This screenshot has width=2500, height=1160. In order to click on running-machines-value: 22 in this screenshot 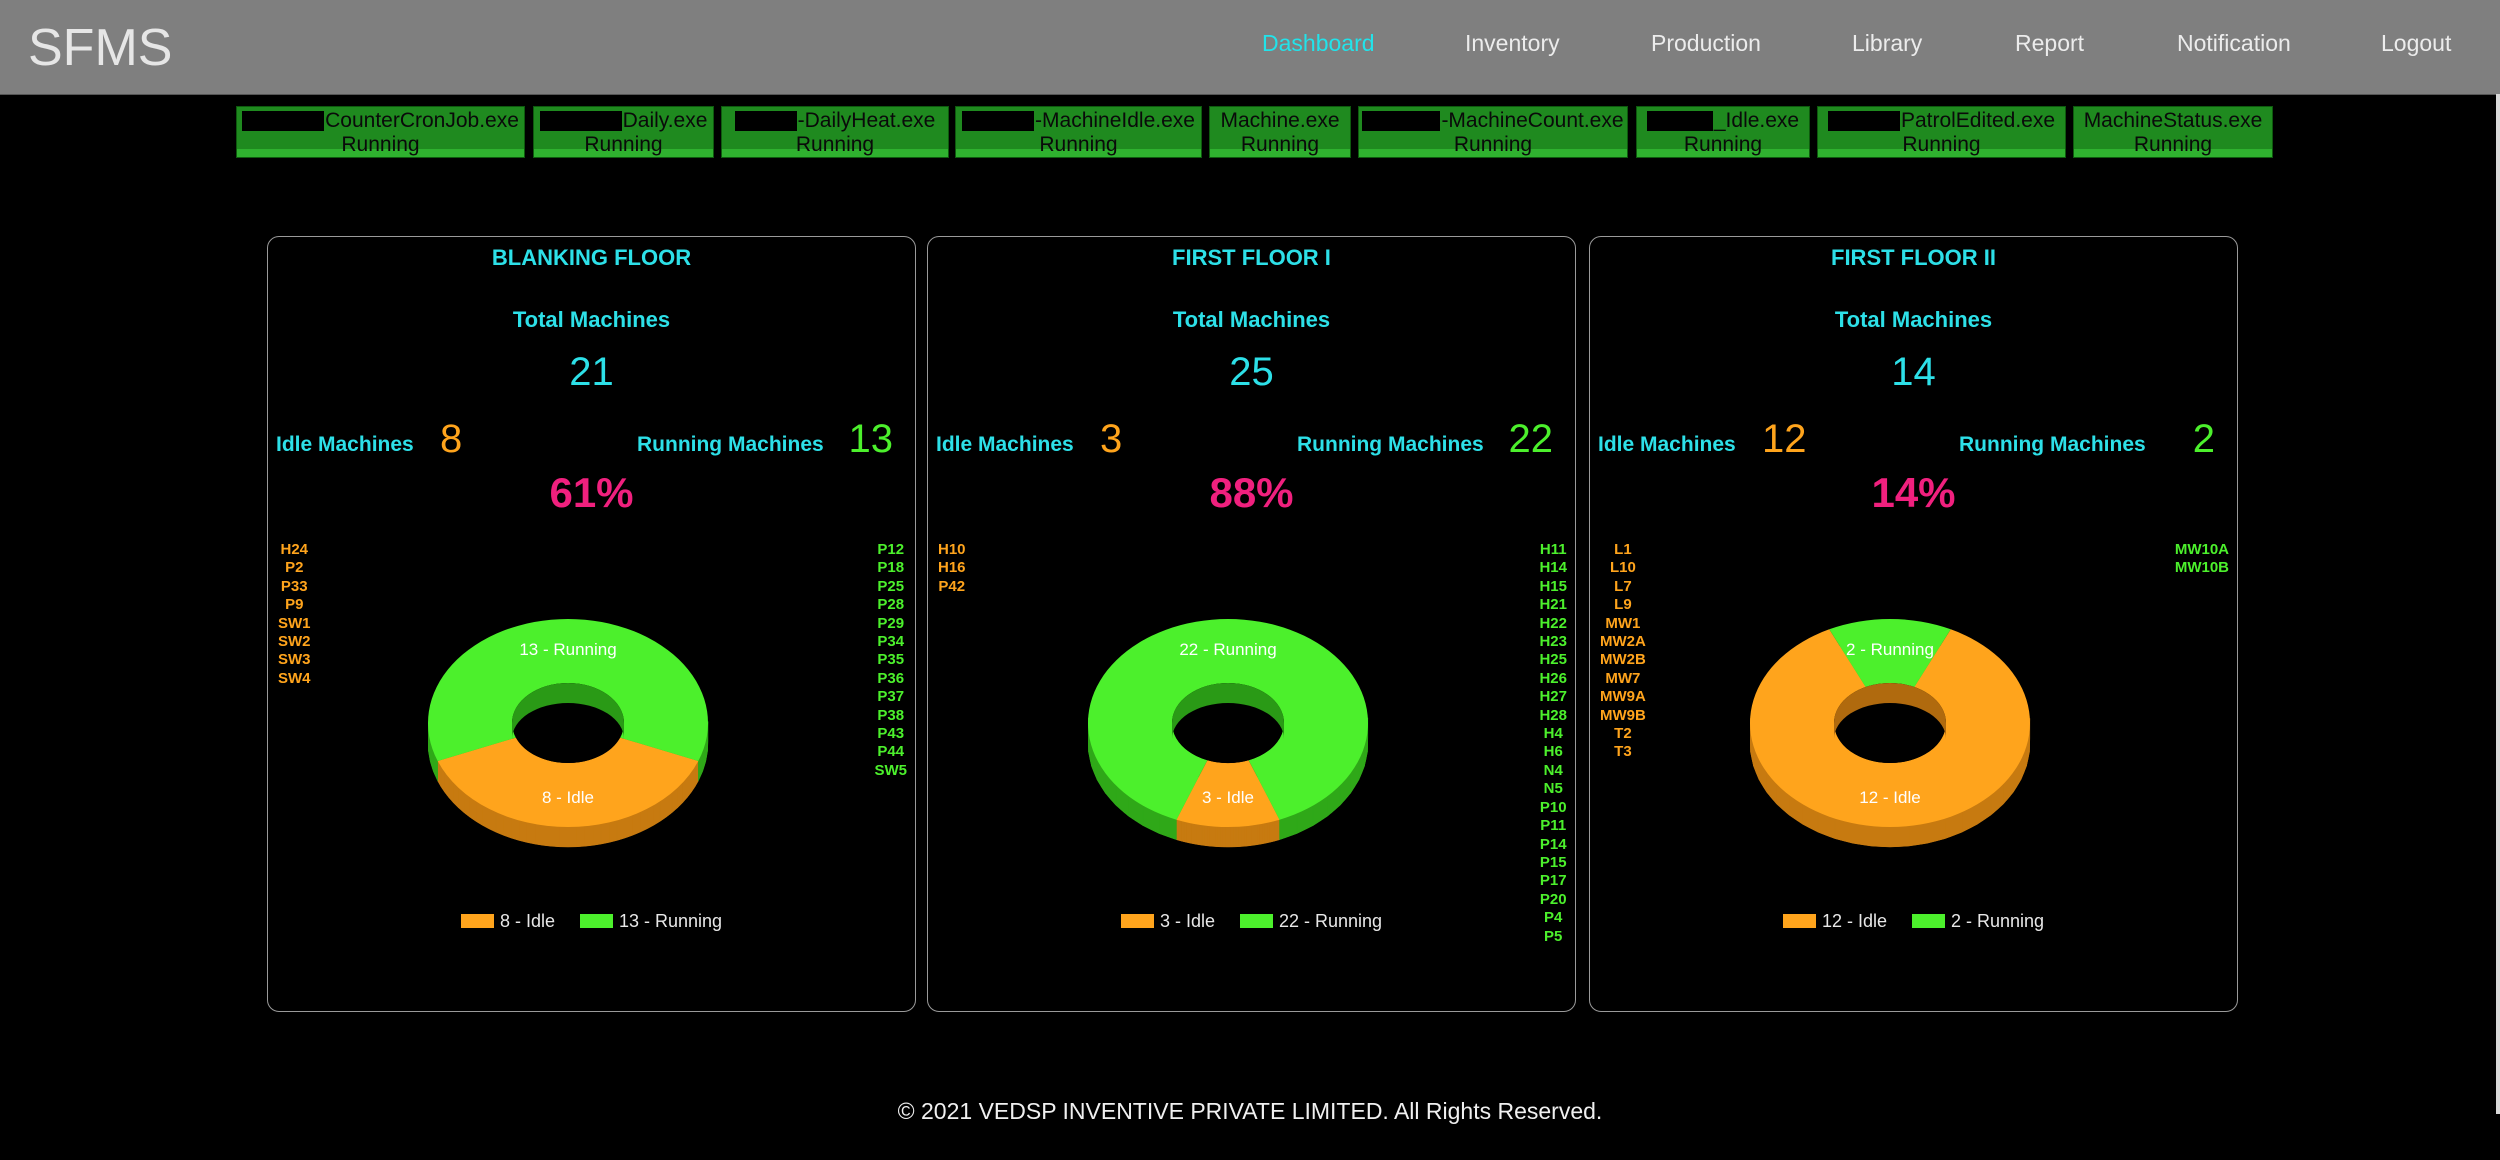, I will do `click(1531, 439)`.